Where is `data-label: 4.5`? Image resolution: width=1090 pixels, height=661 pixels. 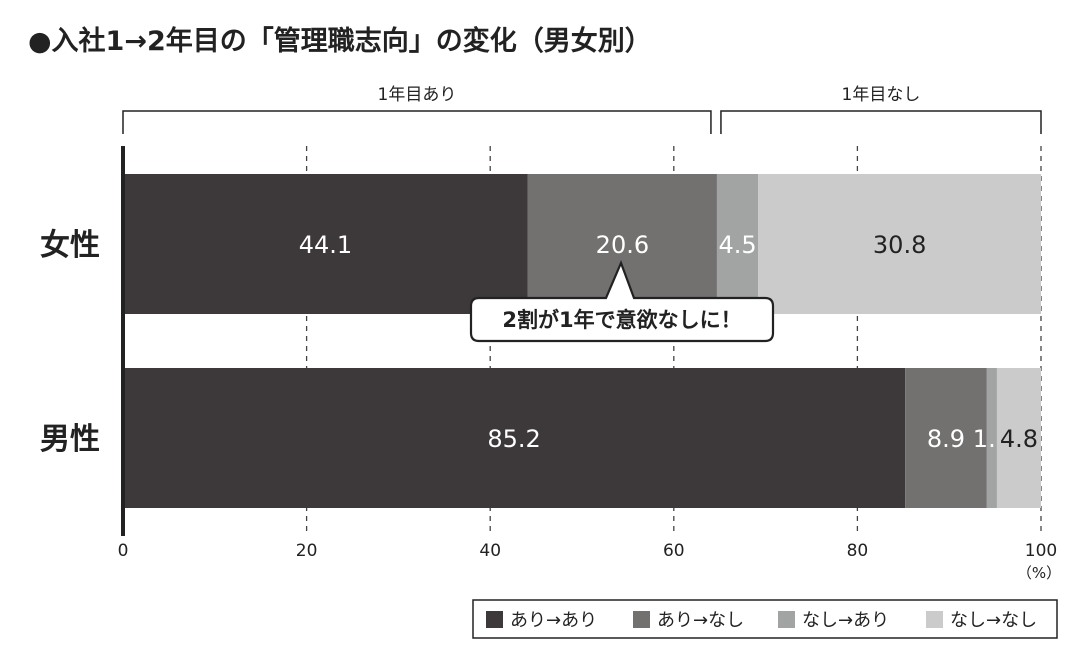
data-label: 4.5 is located at coordinates (738, 245).